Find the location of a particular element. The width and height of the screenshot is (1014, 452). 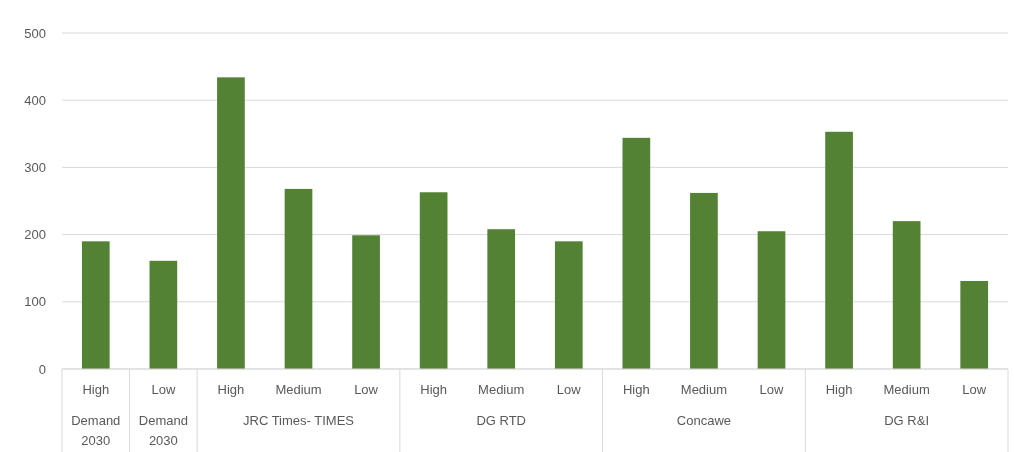

y-tick-label: 500 is located at coordinates (35, 33).